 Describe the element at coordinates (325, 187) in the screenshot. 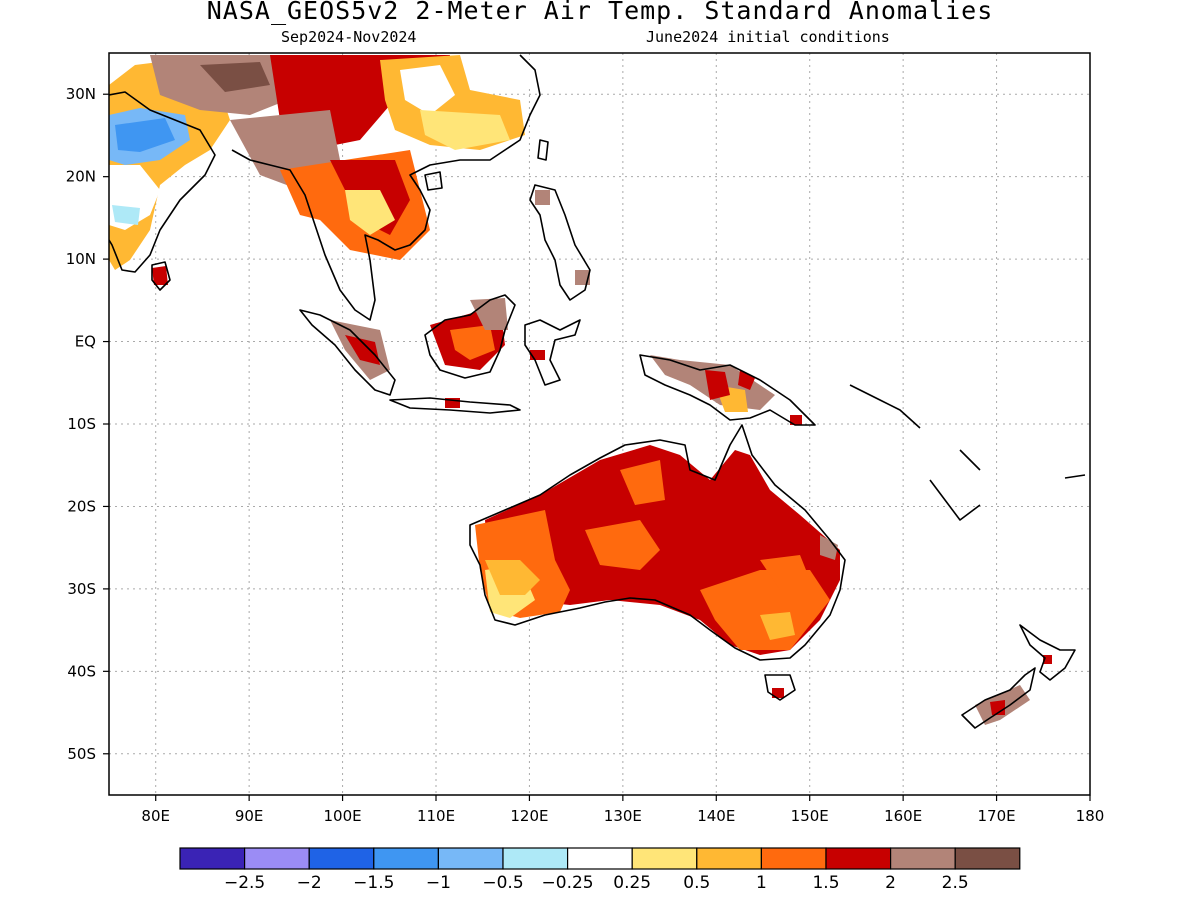

I see `asia-coastline` at that location.